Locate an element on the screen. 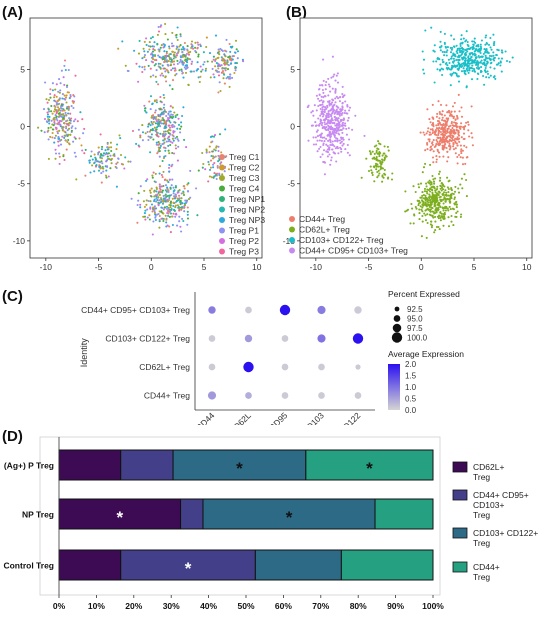  y-tick-label: 0 is located at coordinates (292, 127).